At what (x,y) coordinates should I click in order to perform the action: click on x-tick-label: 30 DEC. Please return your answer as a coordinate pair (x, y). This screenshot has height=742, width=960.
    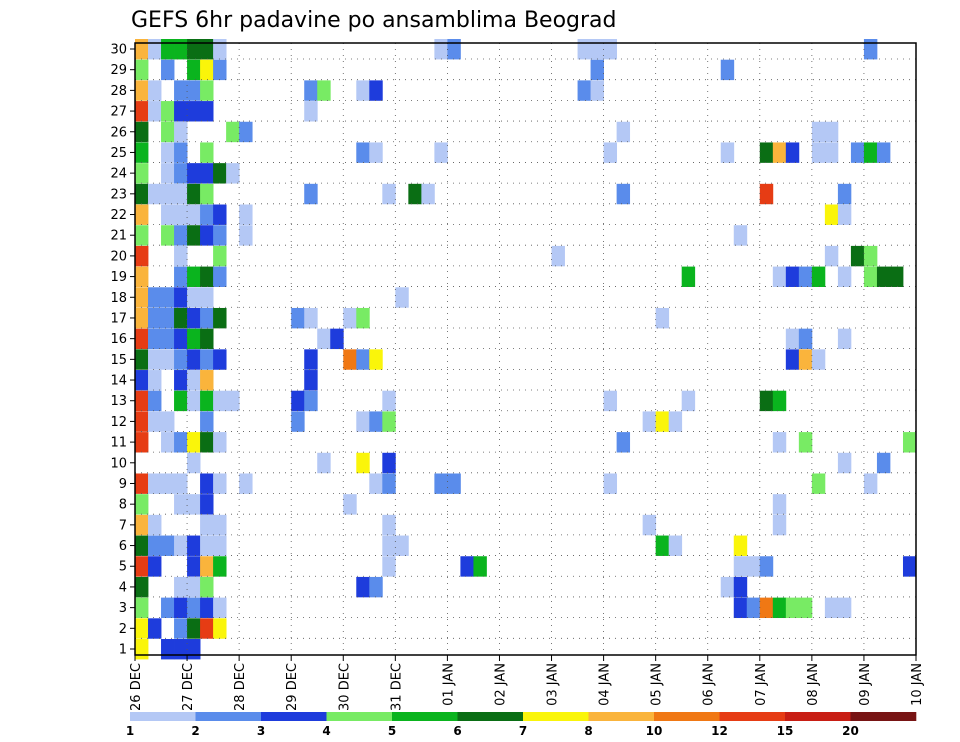
    Looking at the image, I should click on (344, 687).